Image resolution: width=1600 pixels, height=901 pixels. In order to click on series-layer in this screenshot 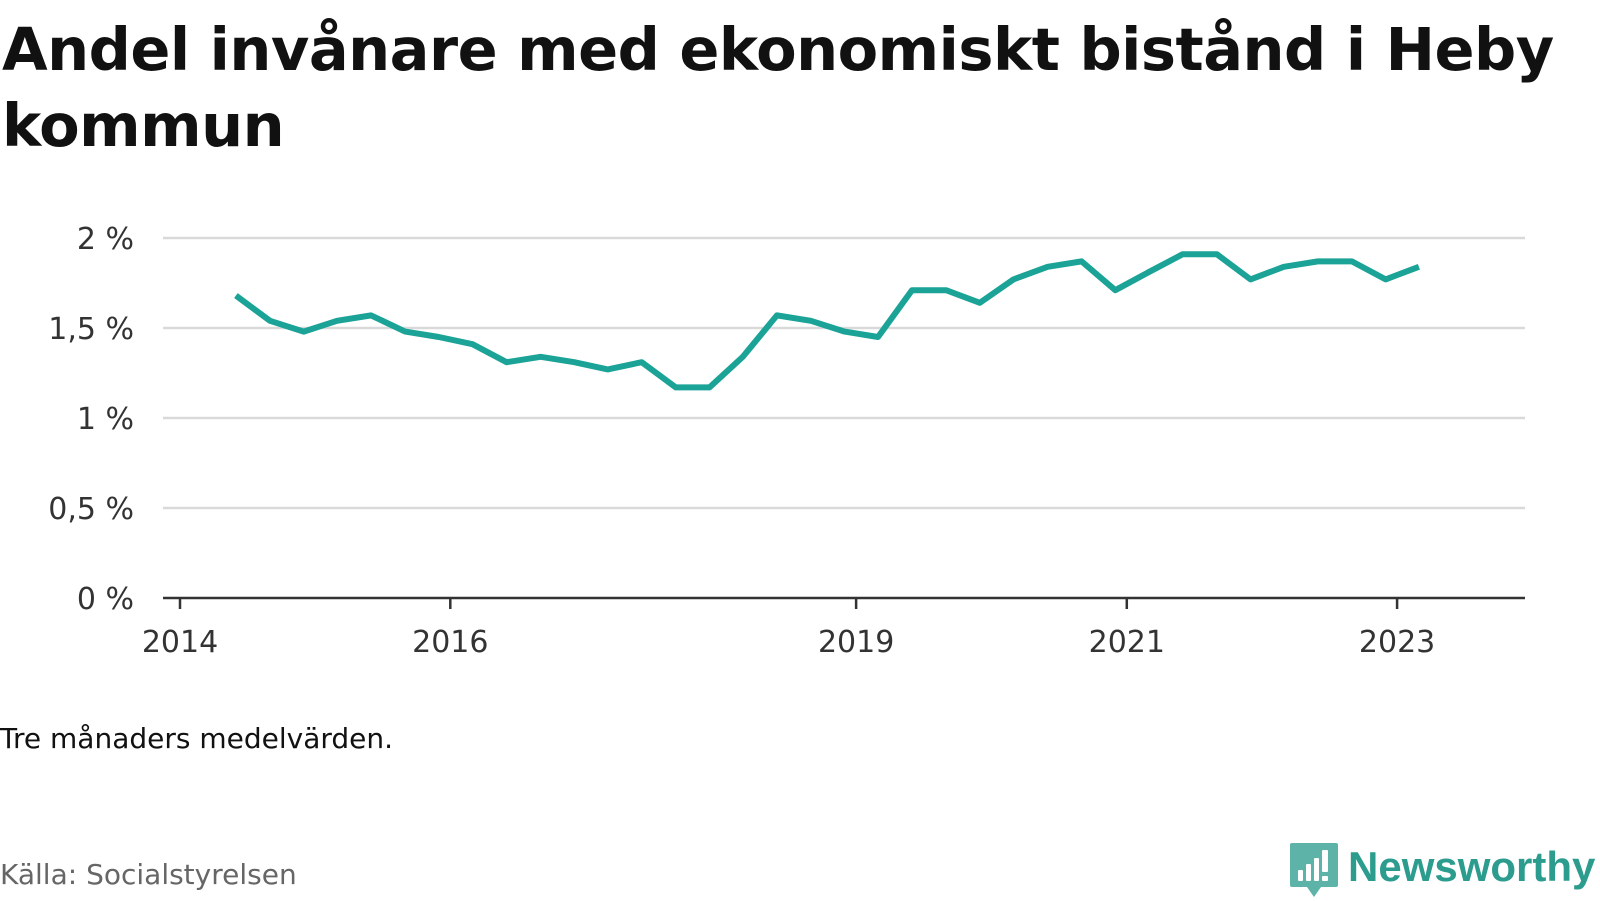, I will do `click(827, 320)`.